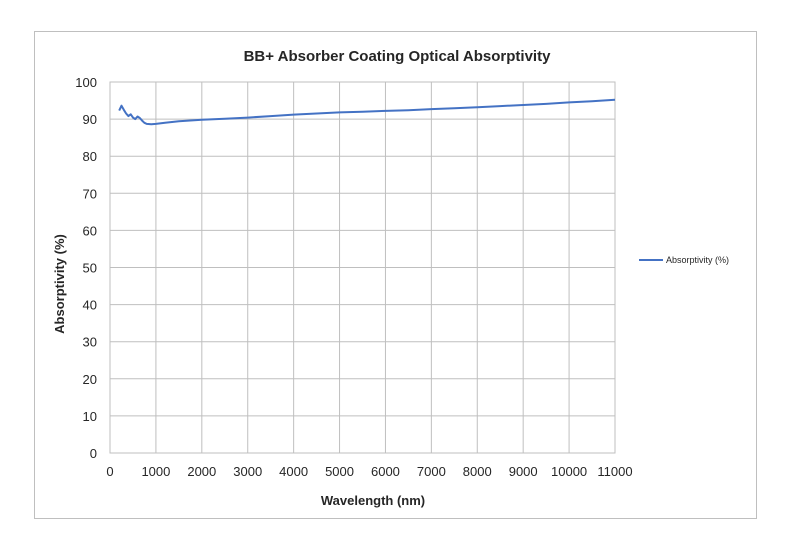 Image resolution: width=791 pixels, height=540 pixels. I want to click on x-tick-label: 7000, so click(431, 471).